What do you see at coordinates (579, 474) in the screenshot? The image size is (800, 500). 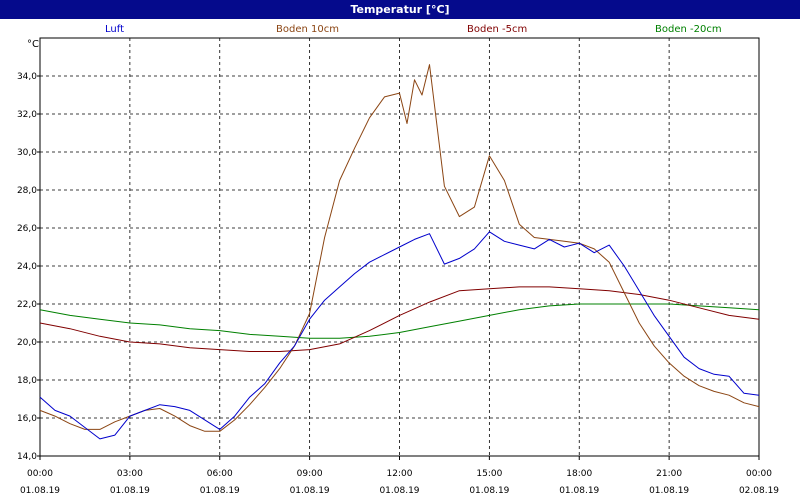 I see `x-tick-time-label: 18:00` at bounding box center [579, 474].